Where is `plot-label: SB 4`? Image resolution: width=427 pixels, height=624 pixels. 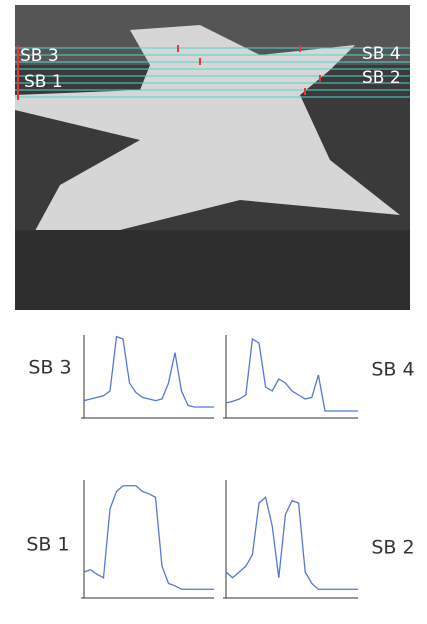
plot-label: SB 4 is located at coordinates (392, 370).